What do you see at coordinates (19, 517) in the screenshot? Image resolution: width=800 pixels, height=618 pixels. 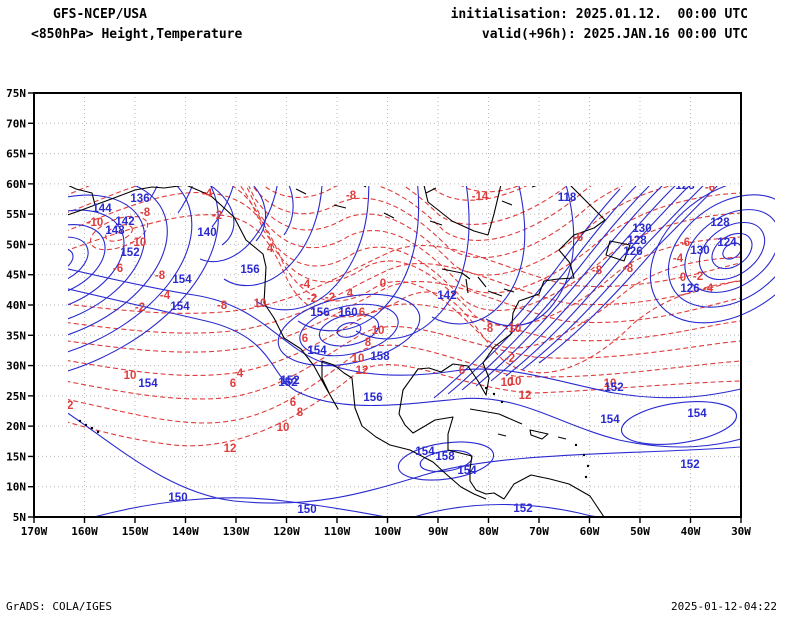 I see `lat-tick-label: 5N` at bounding box center [19, 517].